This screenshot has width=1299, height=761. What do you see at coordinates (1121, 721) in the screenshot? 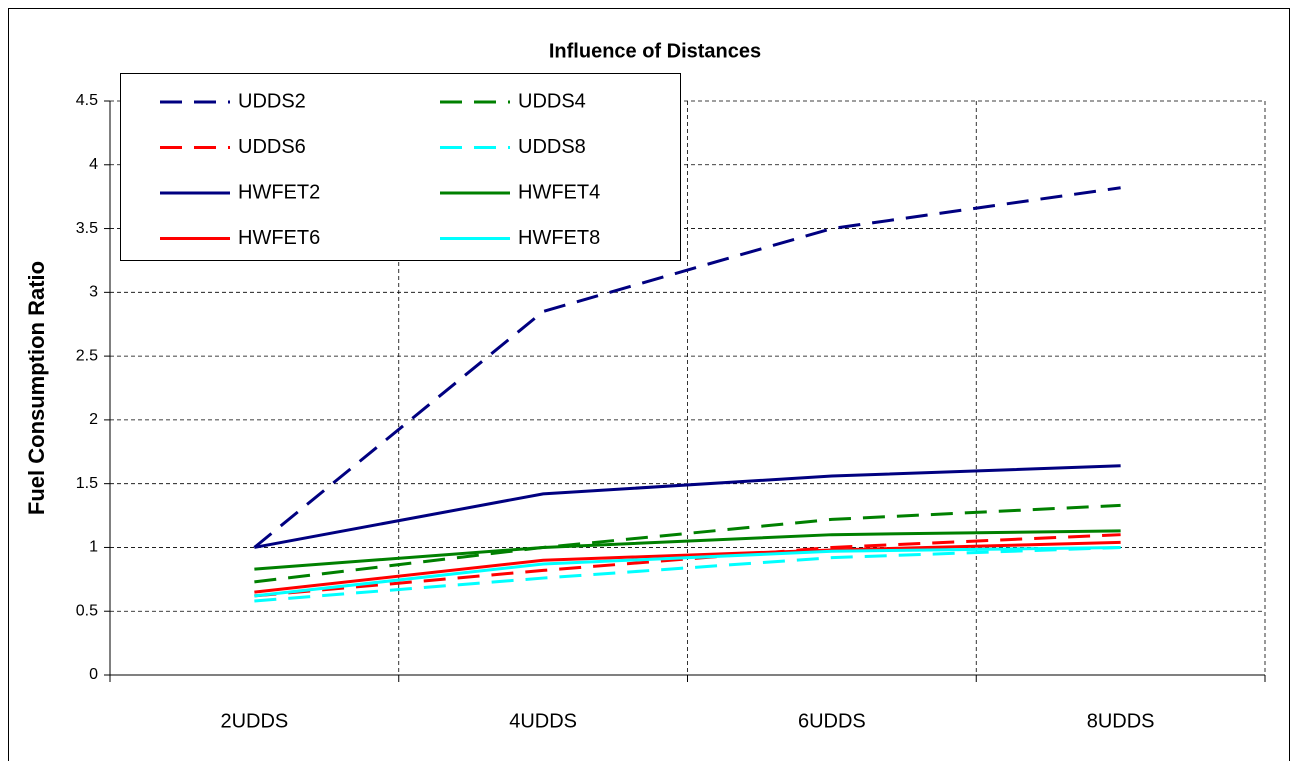
I see `x-tick-label: 8UDDS` at bounding box center [1121, 721].